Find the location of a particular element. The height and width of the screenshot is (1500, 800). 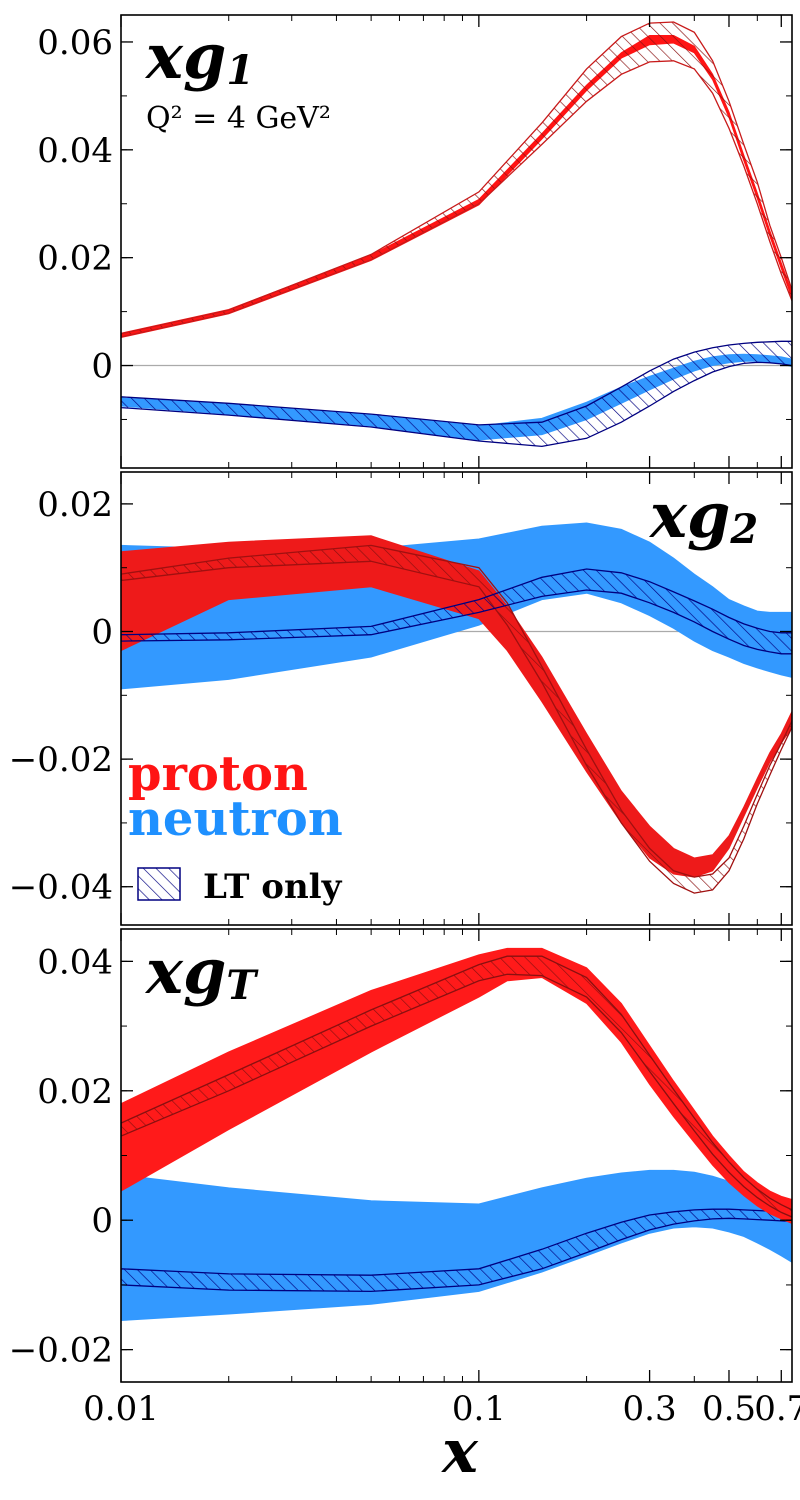

x-tick-label: 0.5 is located at coordinates (729, 1409).